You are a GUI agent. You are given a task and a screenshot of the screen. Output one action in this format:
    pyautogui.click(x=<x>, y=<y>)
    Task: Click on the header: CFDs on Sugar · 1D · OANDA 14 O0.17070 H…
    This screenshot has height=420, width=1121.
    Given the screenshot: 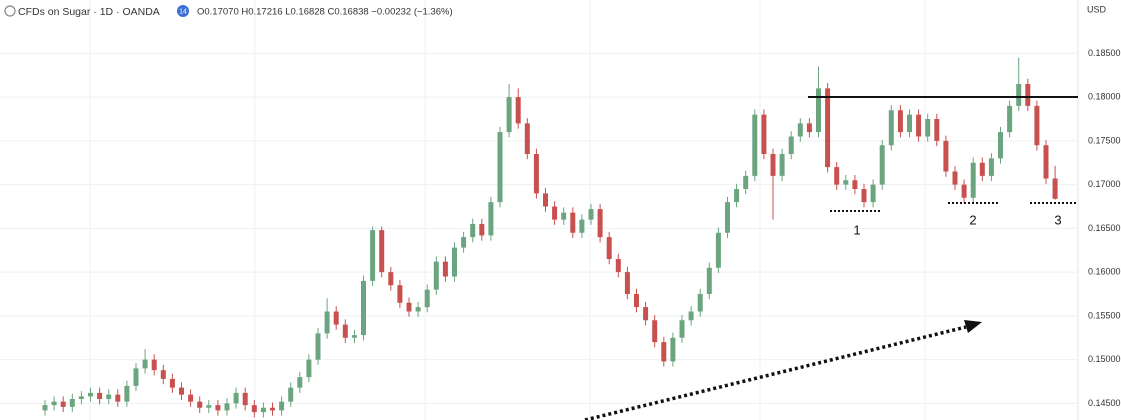 What is the action you would take?
    pyautogui.click(x=555, y=11)
    